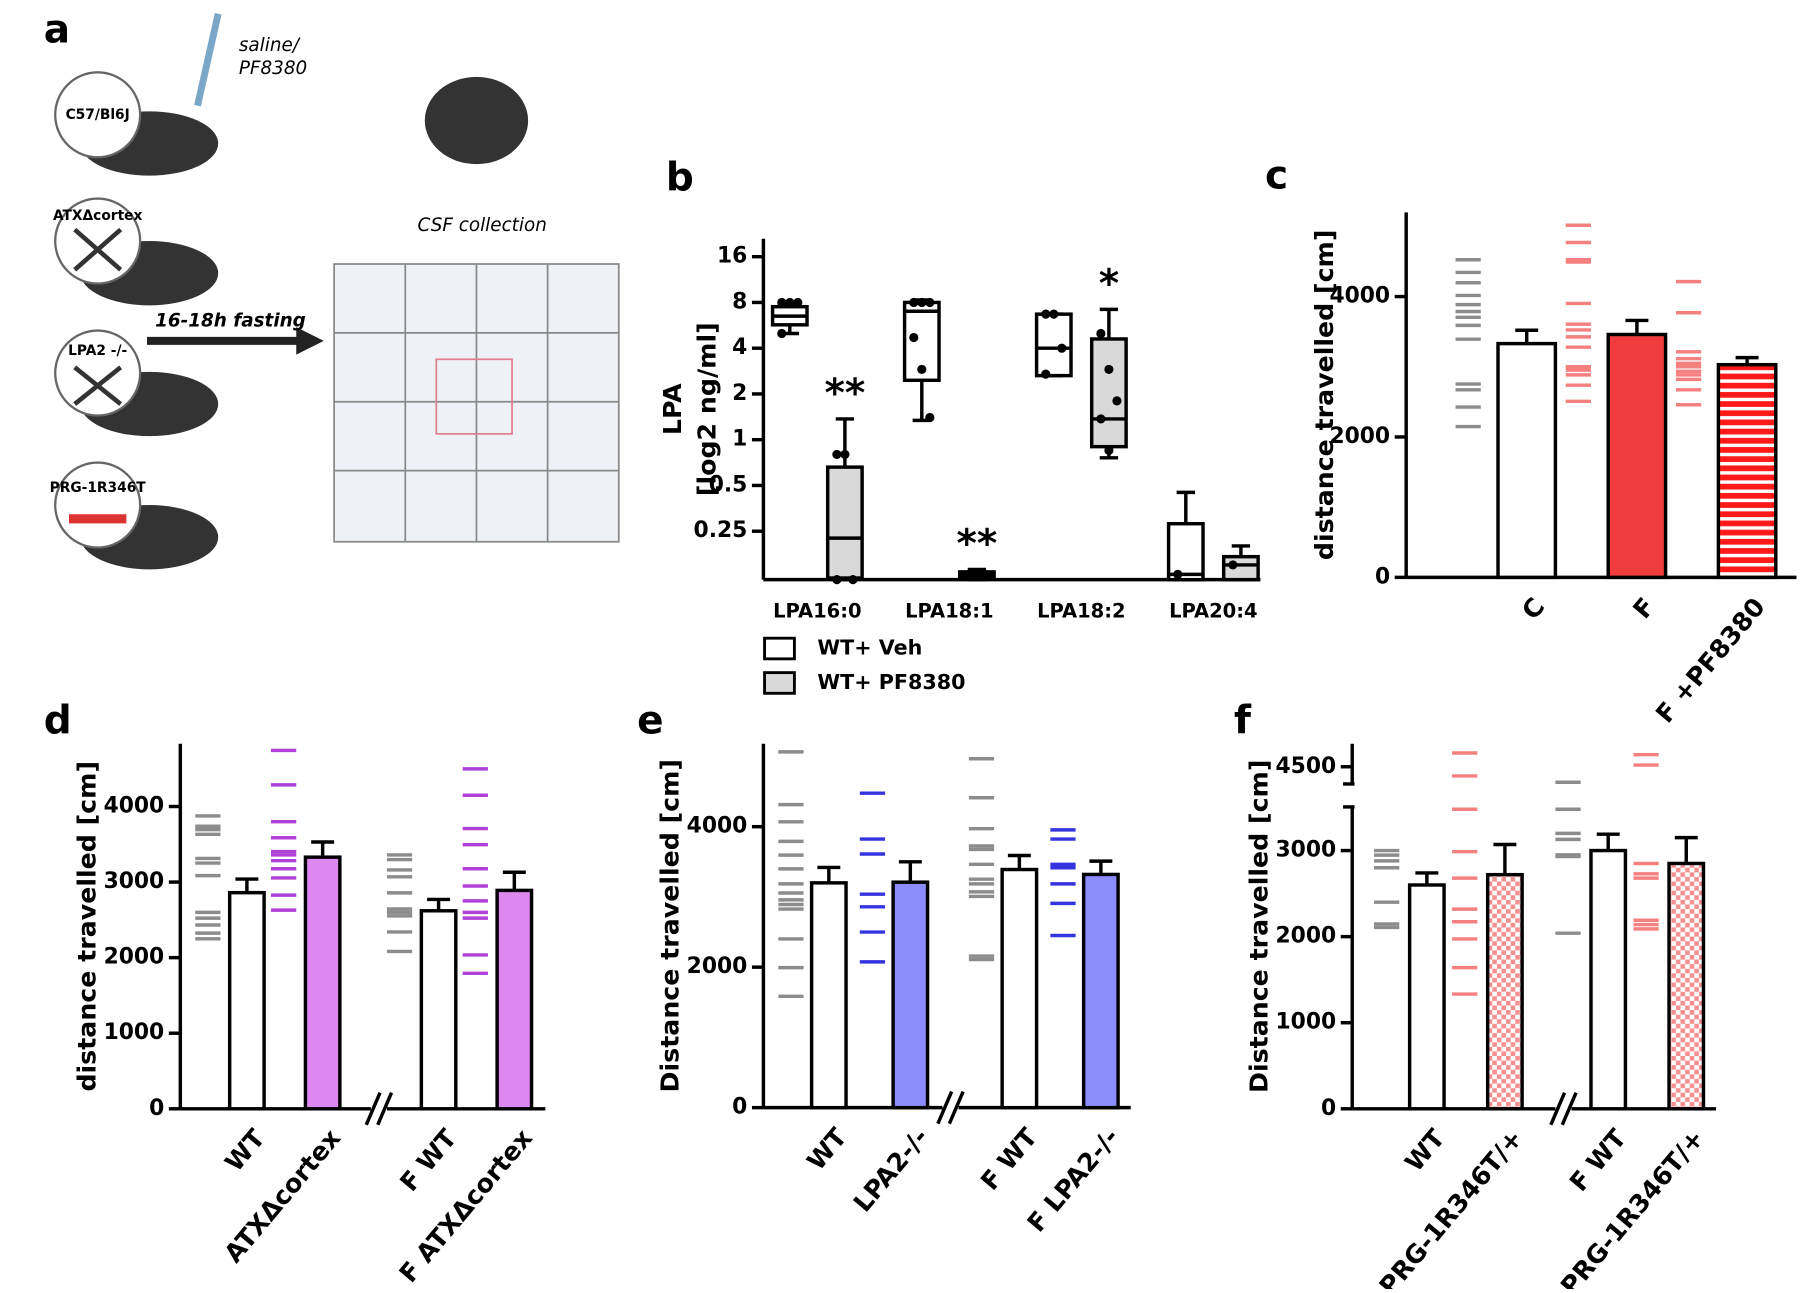  What do you see at coordinates (670, 925) in the screenshot?
I see `y-axis-label: Distance travelled [cm]` at bounding box center [670, 925].